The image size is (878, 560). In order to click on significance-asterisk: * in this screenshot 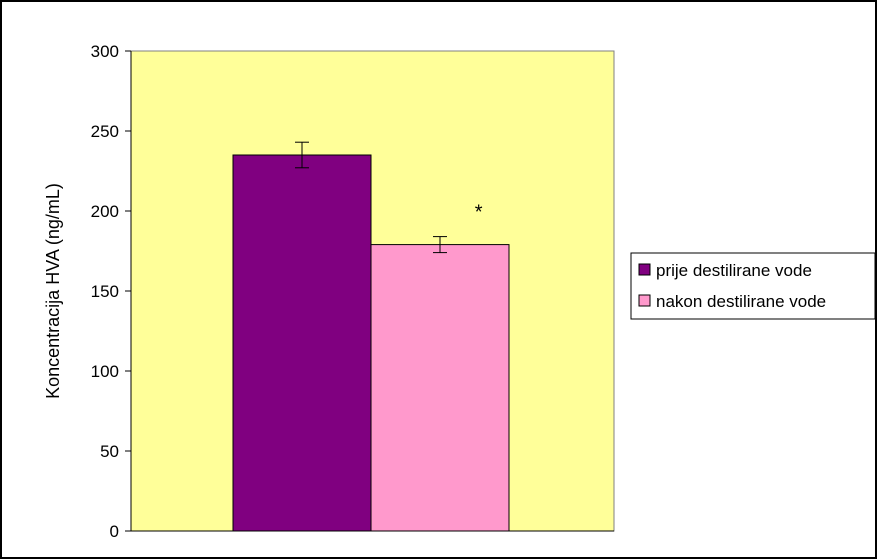, I will do `click(479, 213)`.